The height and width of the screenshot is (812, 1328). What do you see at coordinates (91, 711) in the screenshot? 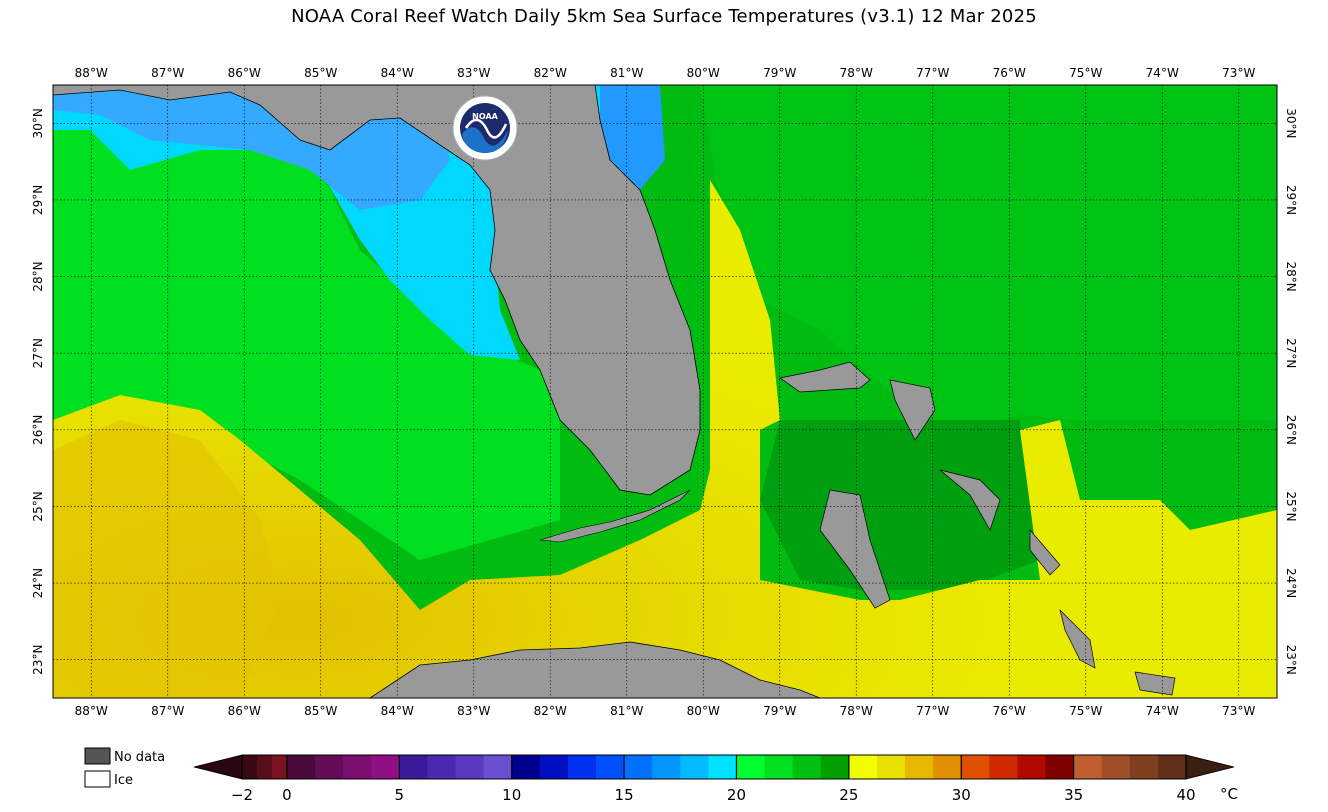
I see `lon-label-bottom: 88°W` at bounding box center [91, 711].